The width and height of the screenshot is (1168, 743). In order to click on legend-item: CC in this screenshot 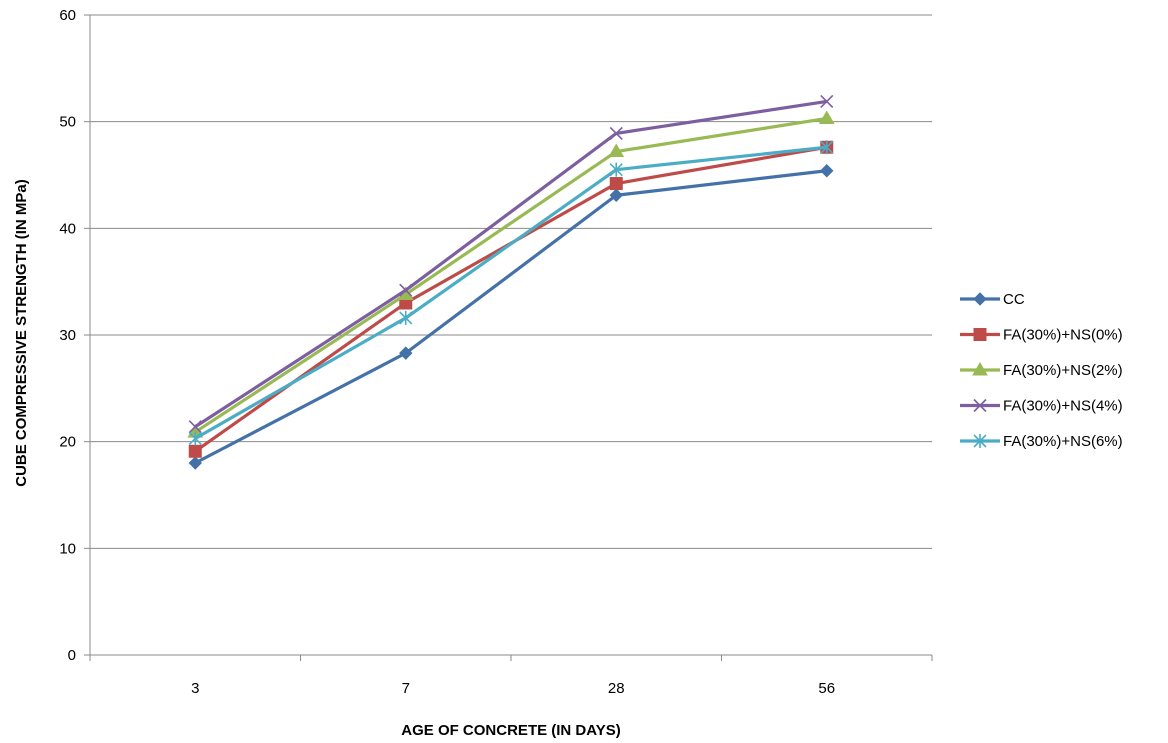, I will do `click(992, 299)`.